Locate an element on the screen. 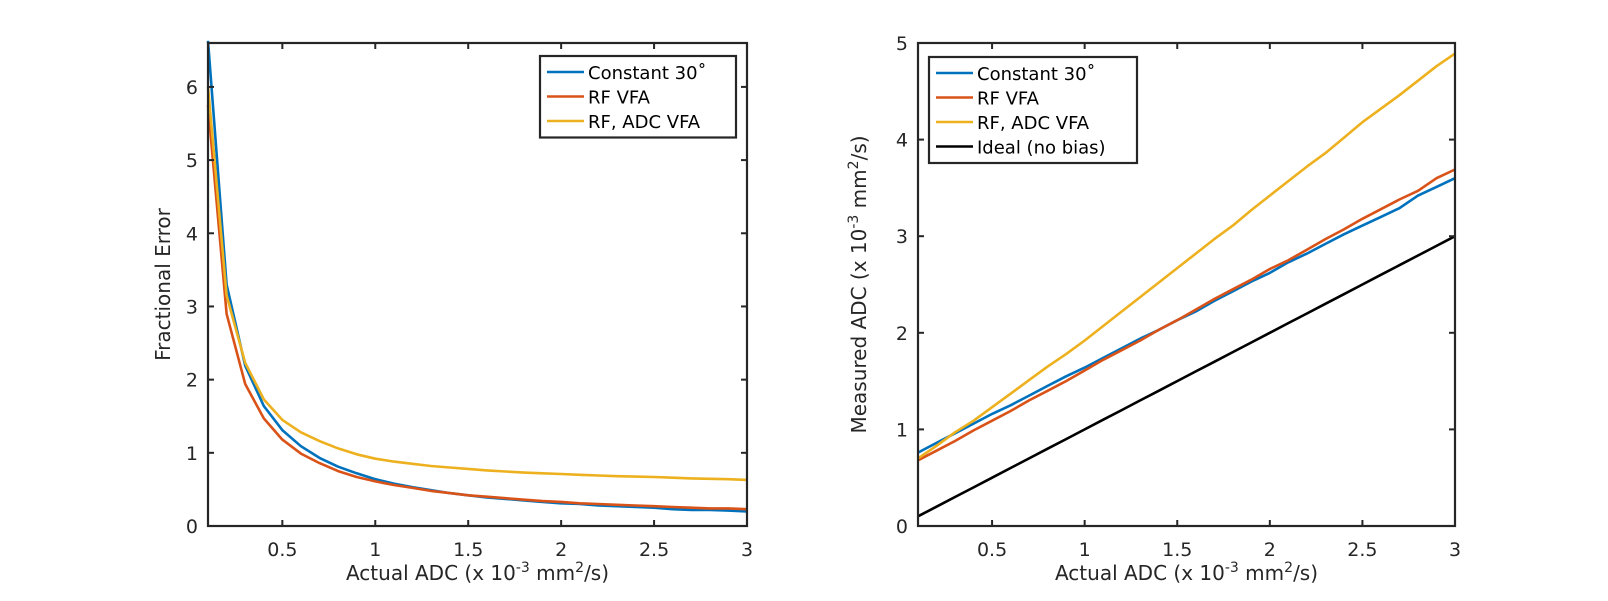 The width and height of the screenshot is (1608, 601). y-tick-label: 6 is located at coordinates (192, 88).